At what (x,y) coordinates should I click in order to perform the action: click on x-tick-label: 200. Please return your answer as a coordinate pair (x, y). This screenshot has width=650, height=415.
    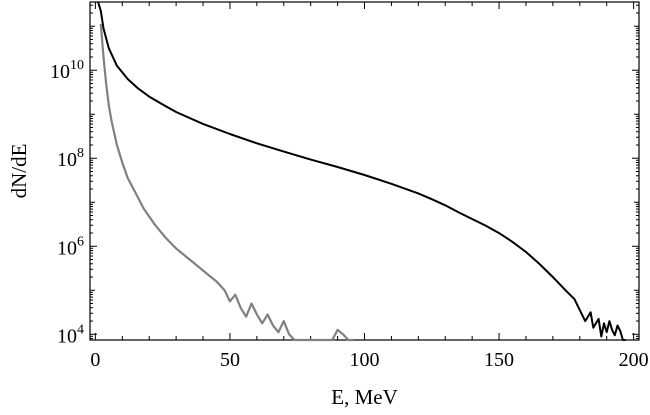
    Looking at the image, I should click on (634, 360).